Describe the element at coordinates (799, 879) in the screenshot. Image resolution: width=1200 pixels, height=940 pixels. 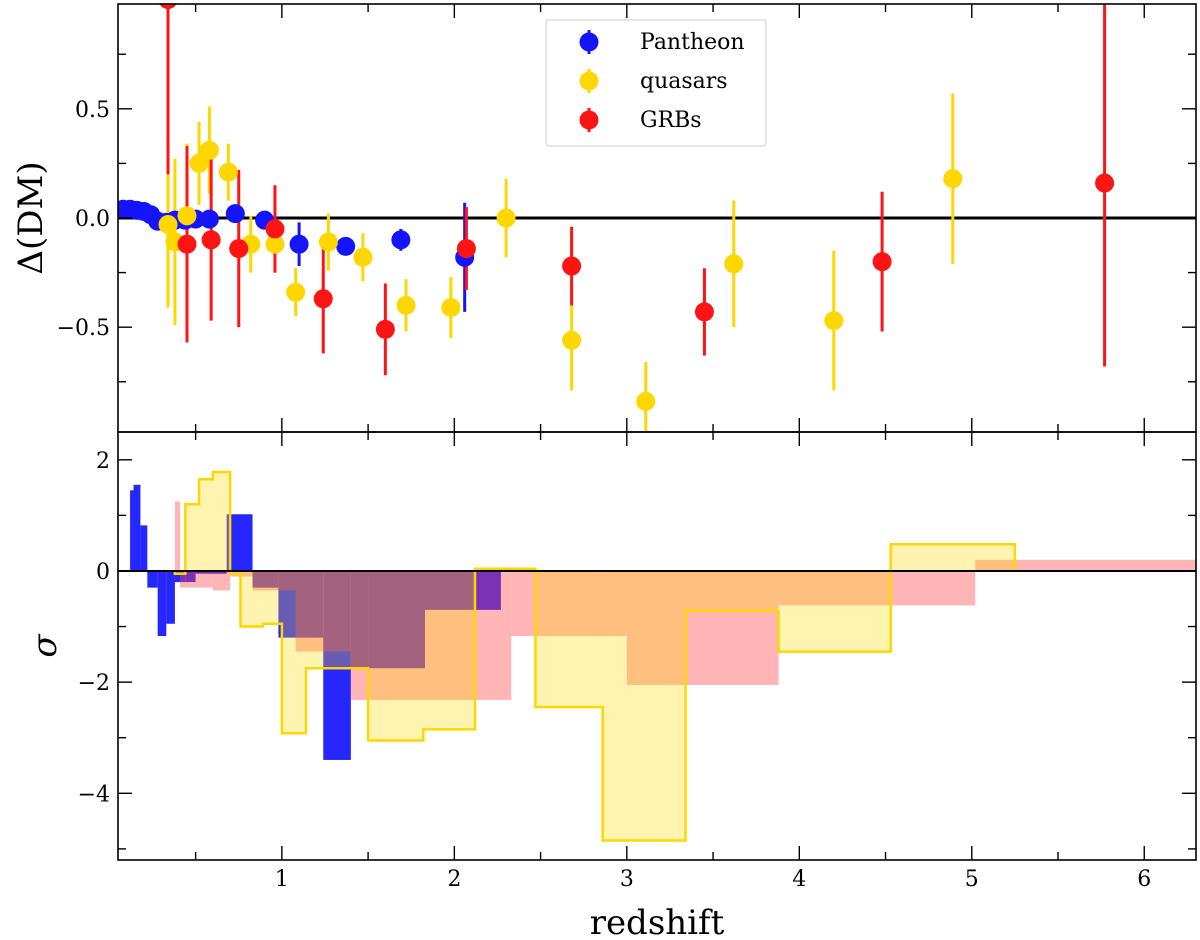
I see `bottom-x-tick-label: 4` at that location.